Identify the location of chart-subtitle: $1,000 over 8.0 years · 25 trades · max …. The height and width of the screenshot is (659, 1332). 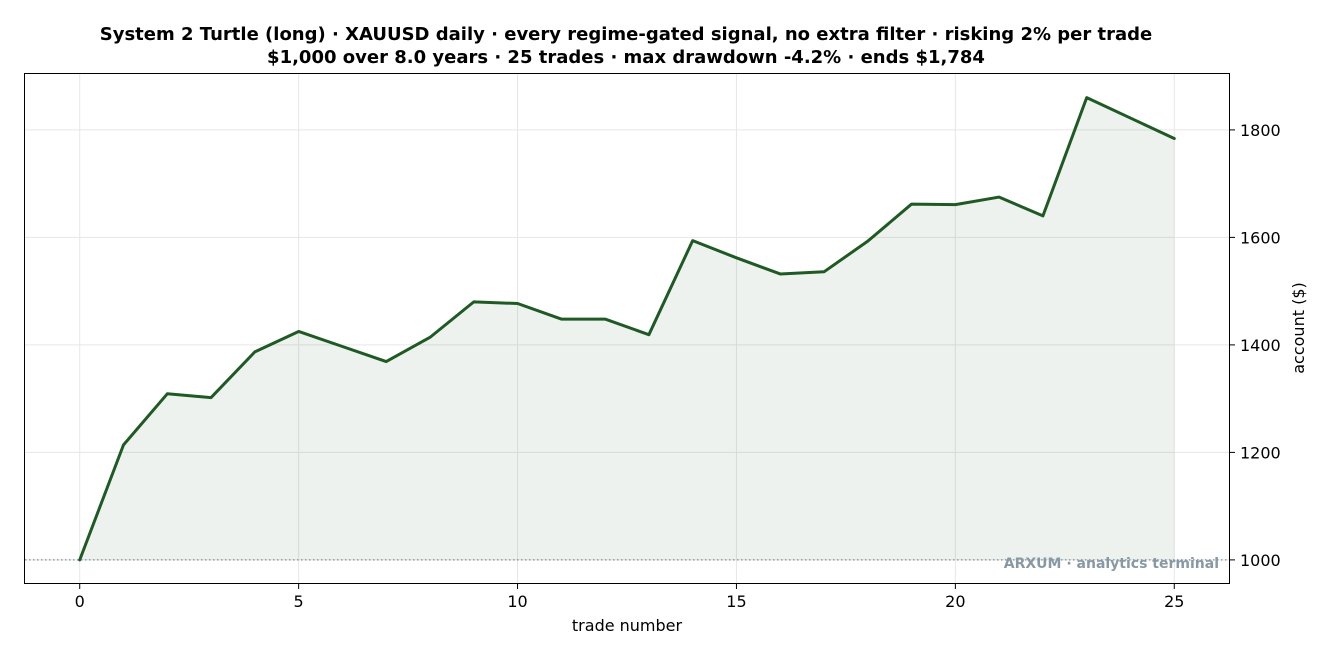
(626, 57).